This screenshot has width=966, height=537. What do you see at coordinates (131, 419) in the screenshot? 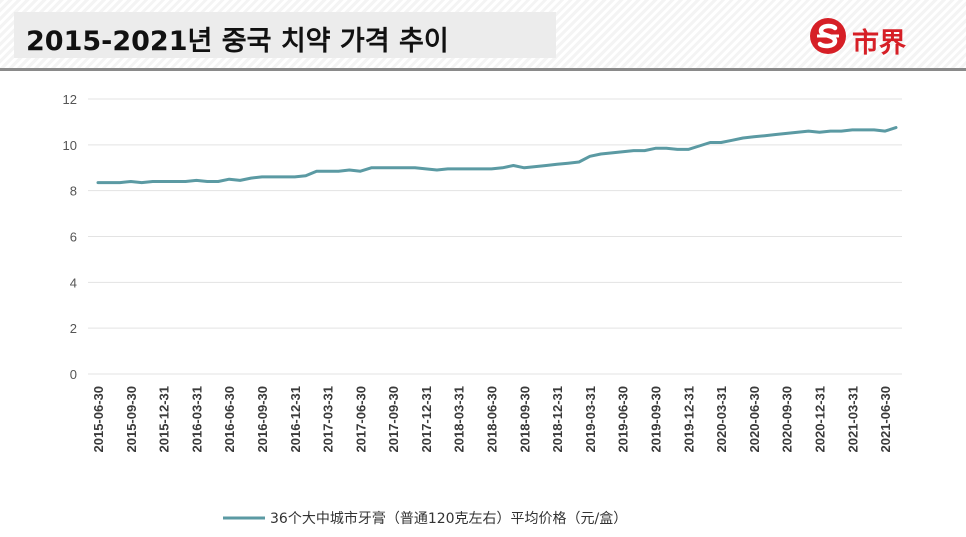
I see `x-tick-label: 2015-09-30` at bounding box center [131, 419].